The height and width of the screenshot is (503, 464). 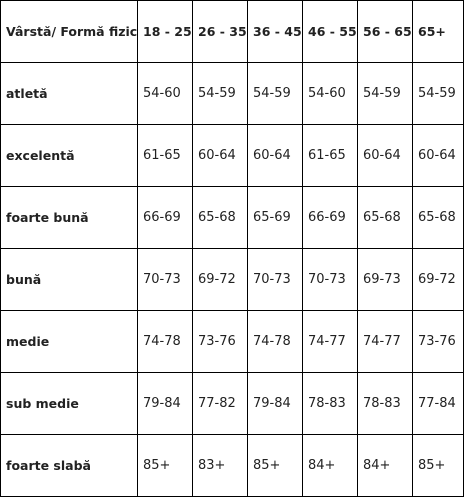 I want to click on table-row: bună 70-73 69-72 70-73 70-73 69-73 69-72, so click(x=232, y=279).